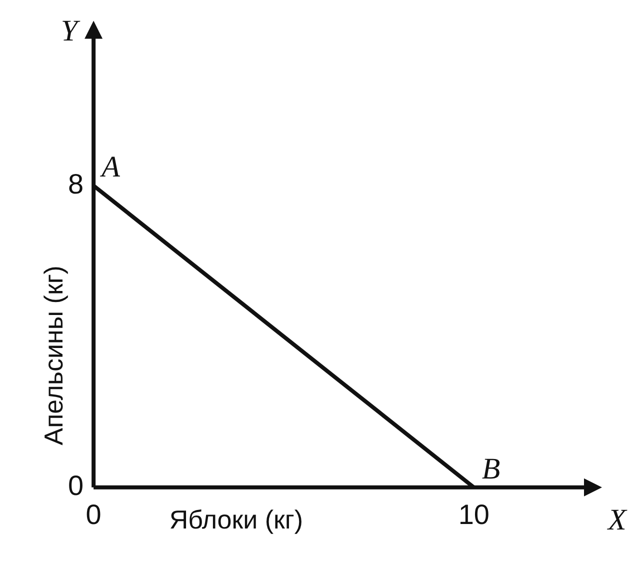 The width and height of the screenshot is (640, 567). Describe the element at coordinates (236, 519) in the screenshot. I see `x-axis-title: Яблоки (кг)` at that location.